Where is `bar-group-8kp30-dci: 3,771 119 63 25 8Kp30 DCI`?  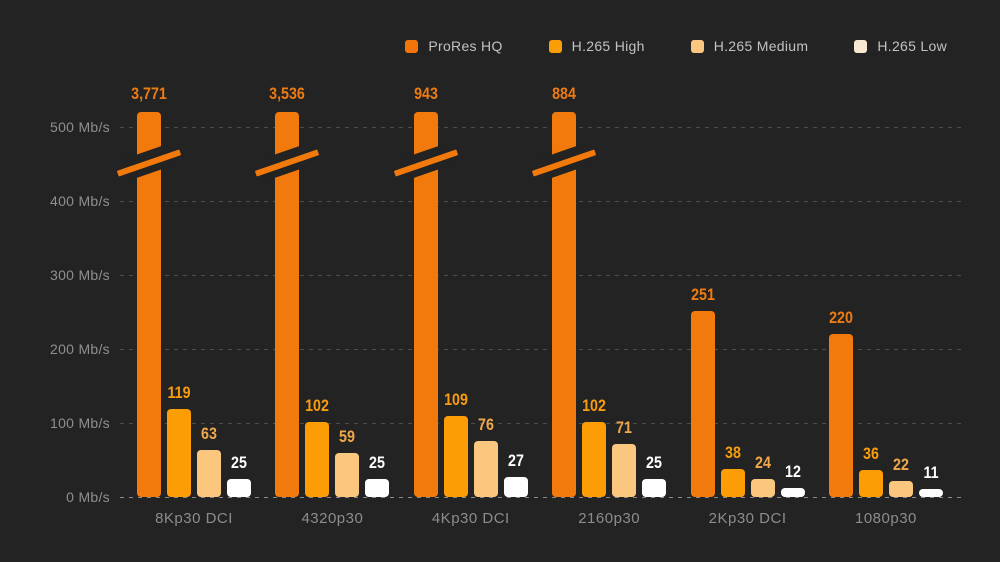
bar-group-8kp30-dci: 3,771 119 63 25 8Kp30 DCI is located at coordinates (183, 305).